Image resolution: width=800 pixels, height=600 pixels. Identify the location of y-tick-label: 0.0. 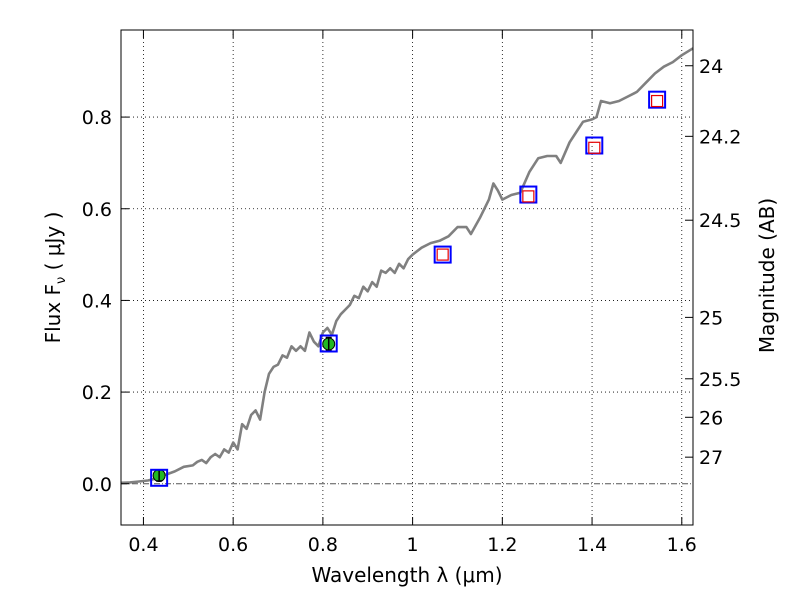
(97, 485).